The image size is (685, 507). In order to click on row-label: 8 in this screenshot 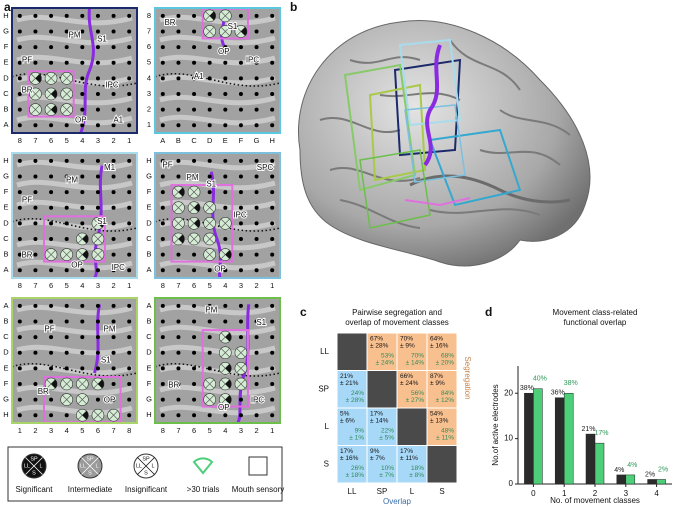, I will do `click(149, 15)`.